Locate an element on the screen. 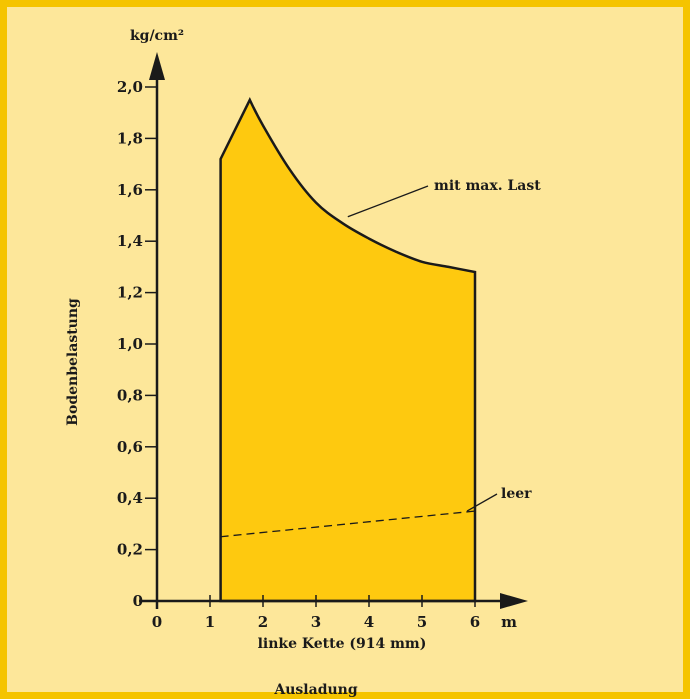 This screenshot has height=699, width=690. y-tick-label-1: 0,2 is located at coordinates (130, 550).